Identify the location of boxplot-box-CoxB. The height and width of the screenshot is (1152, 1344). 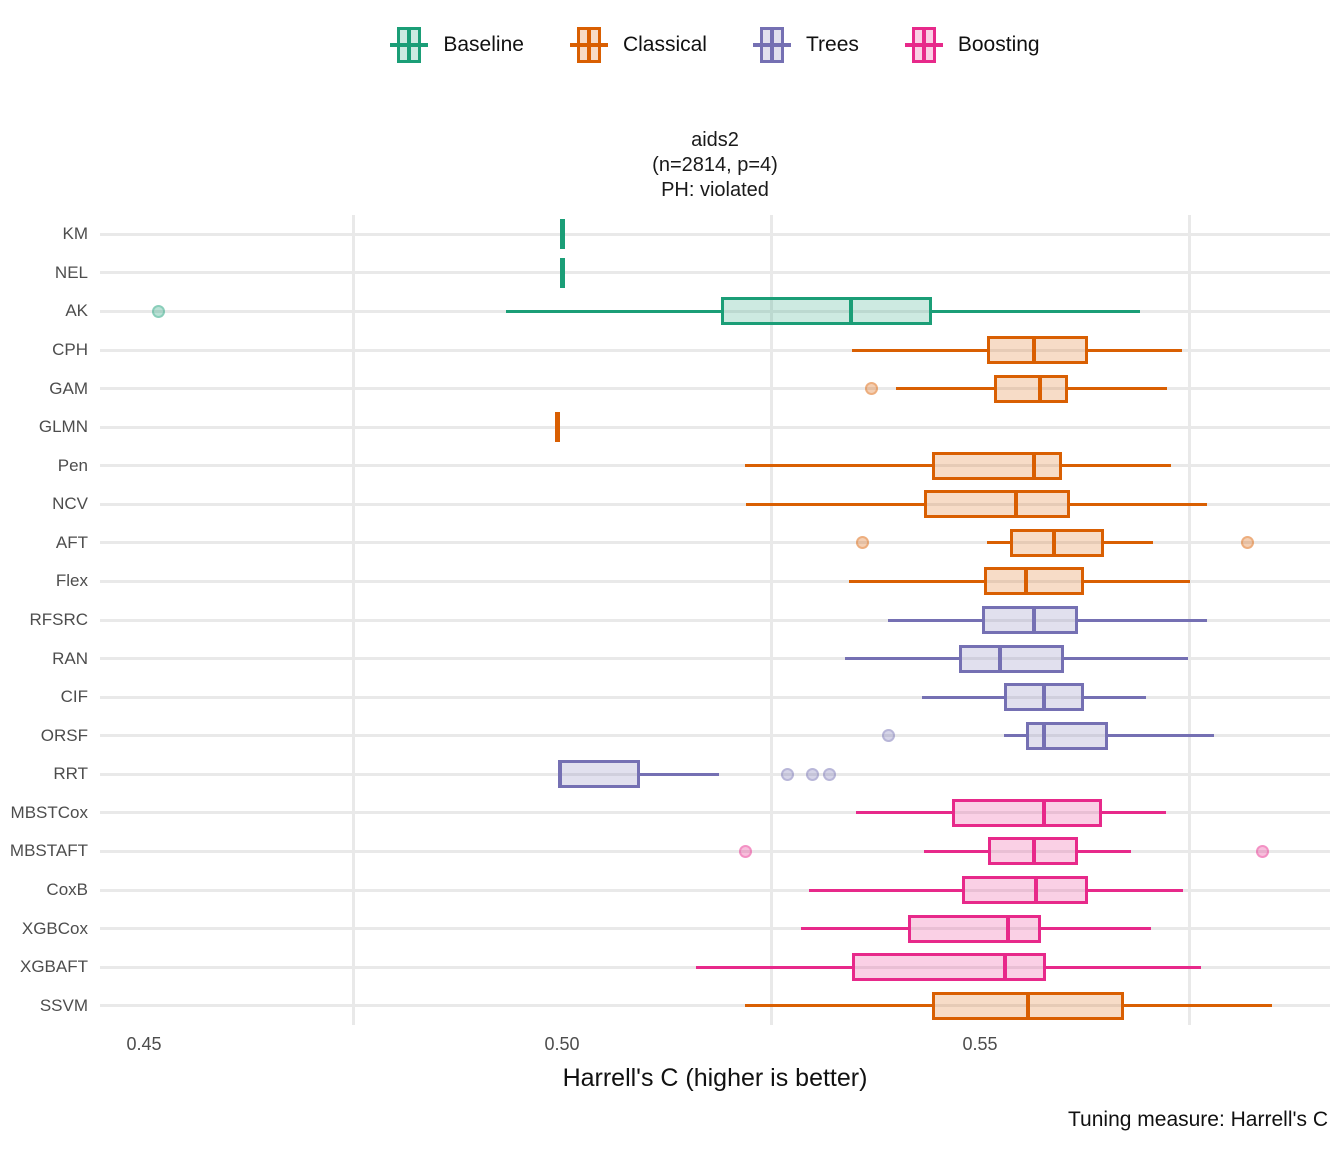
(1025, 890).